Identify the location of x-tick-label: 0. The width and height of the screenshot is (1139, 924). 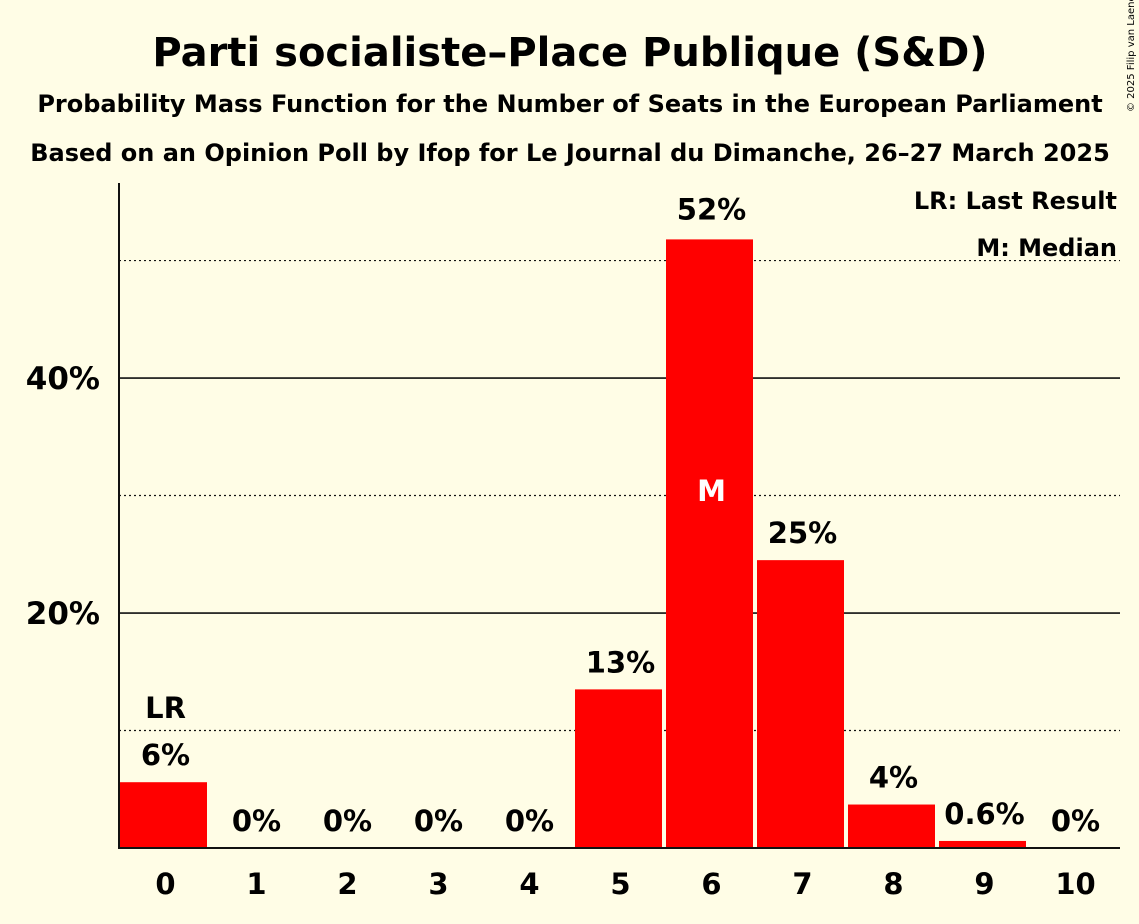
(165, 884).